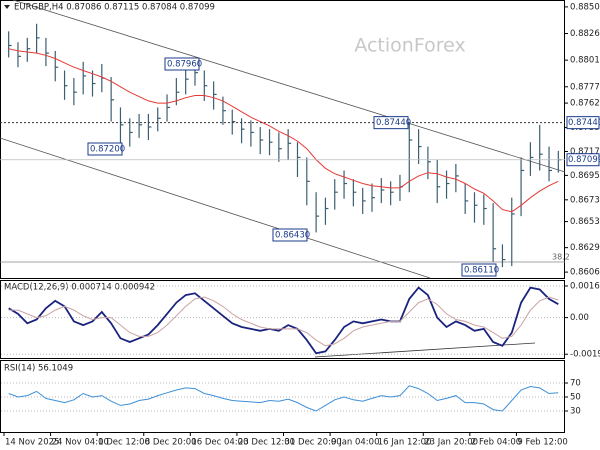 The height and width of the screenshot is (450, 600). I want to click on last-price-box, so click(583, 160).